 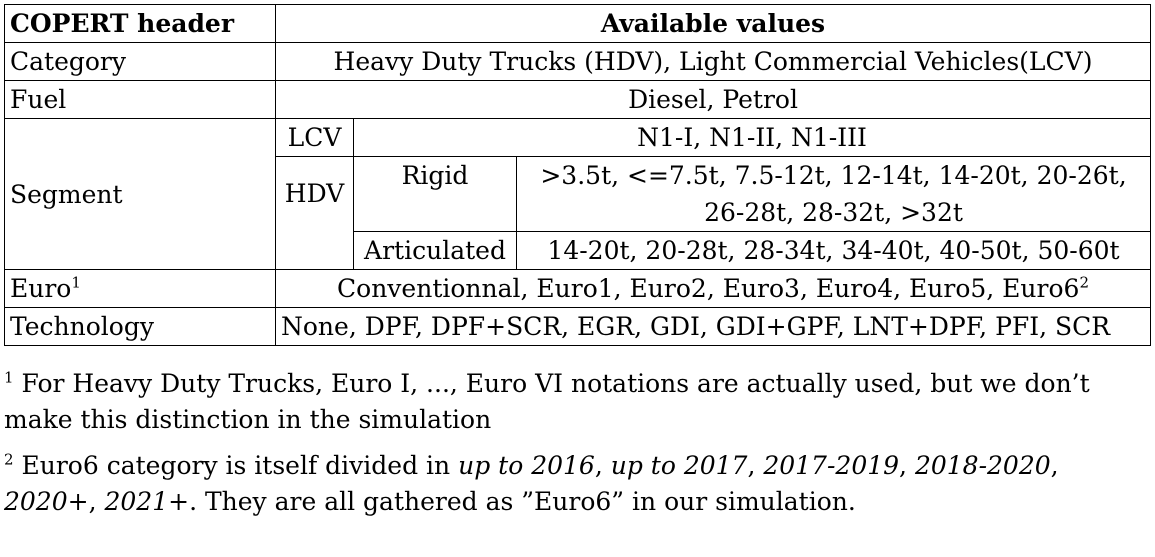 I want to click on fuel-row: Fuel Diesel, Petrol, so click(x=578, y=99).